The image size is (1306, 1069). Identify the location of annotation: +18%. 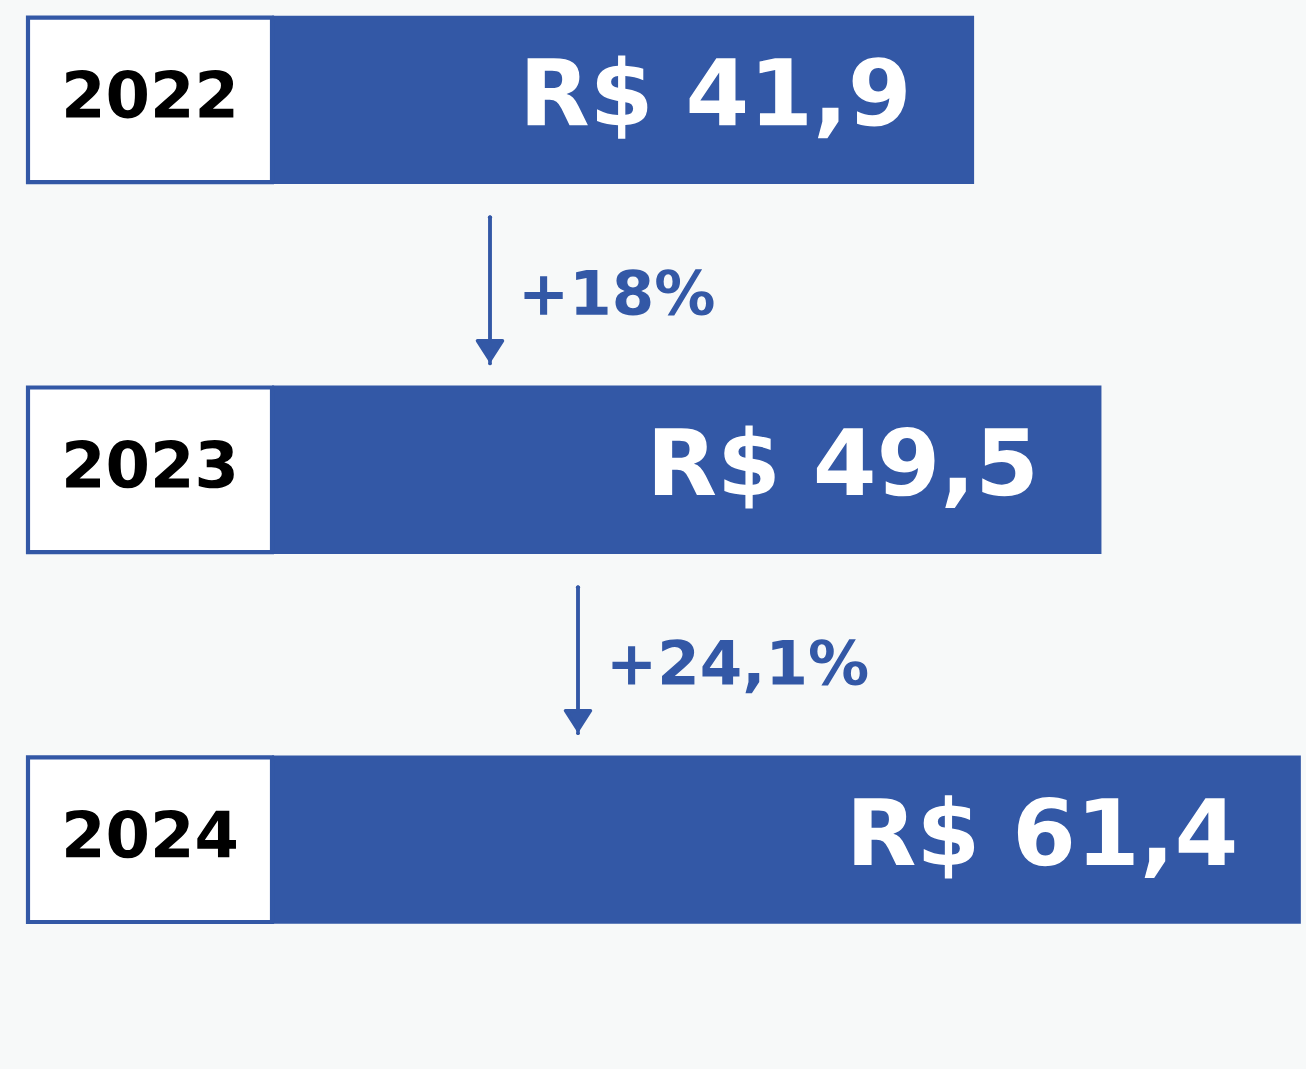
(619, 292).